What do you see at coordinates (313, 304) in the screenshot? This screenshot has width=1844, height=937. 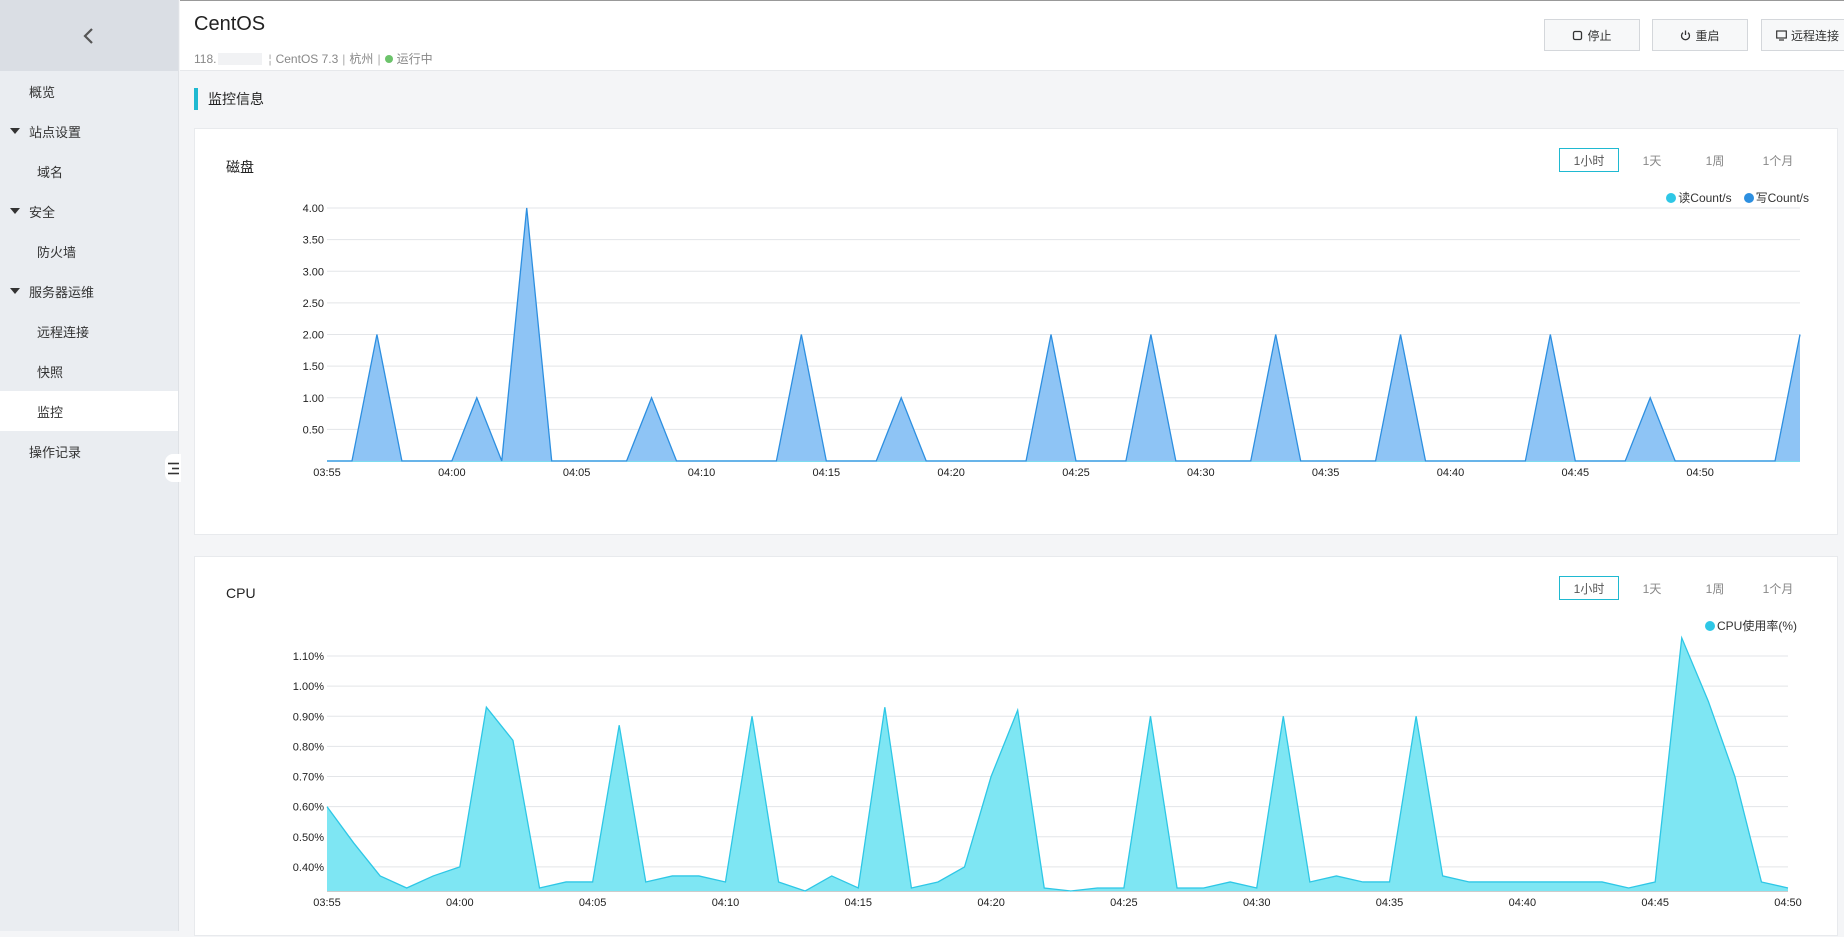 I see `y-tick-label: 2.50` at bounding box center [313, 304].